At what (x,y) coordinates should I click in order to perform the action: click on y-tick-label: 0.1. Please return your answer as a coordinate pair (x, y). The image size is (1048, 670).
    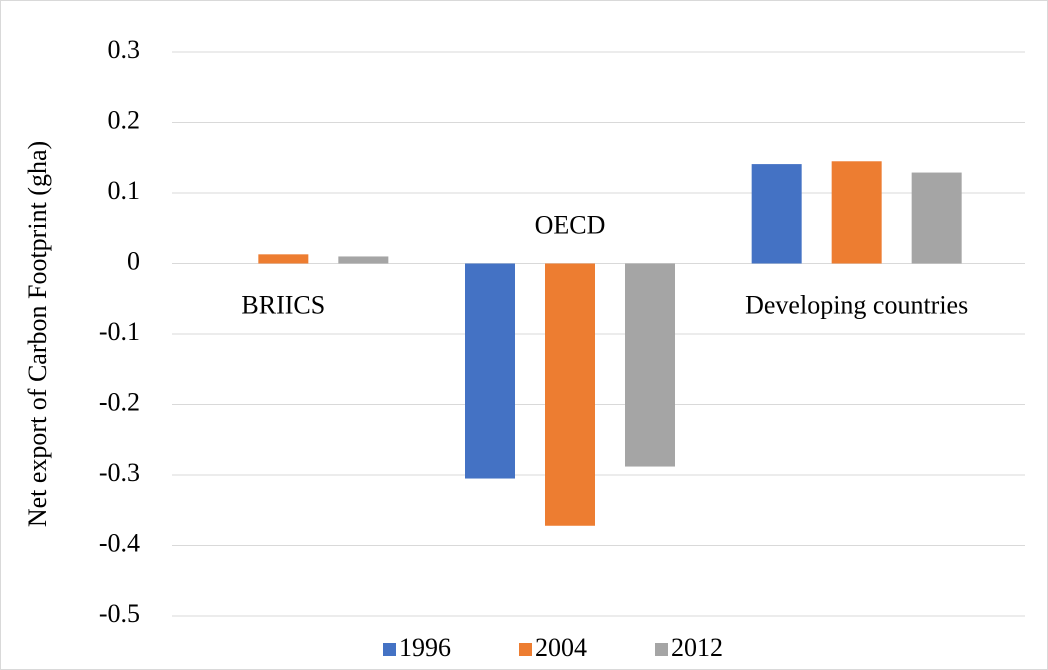
    Looking at the image, I should click on (124, 190).